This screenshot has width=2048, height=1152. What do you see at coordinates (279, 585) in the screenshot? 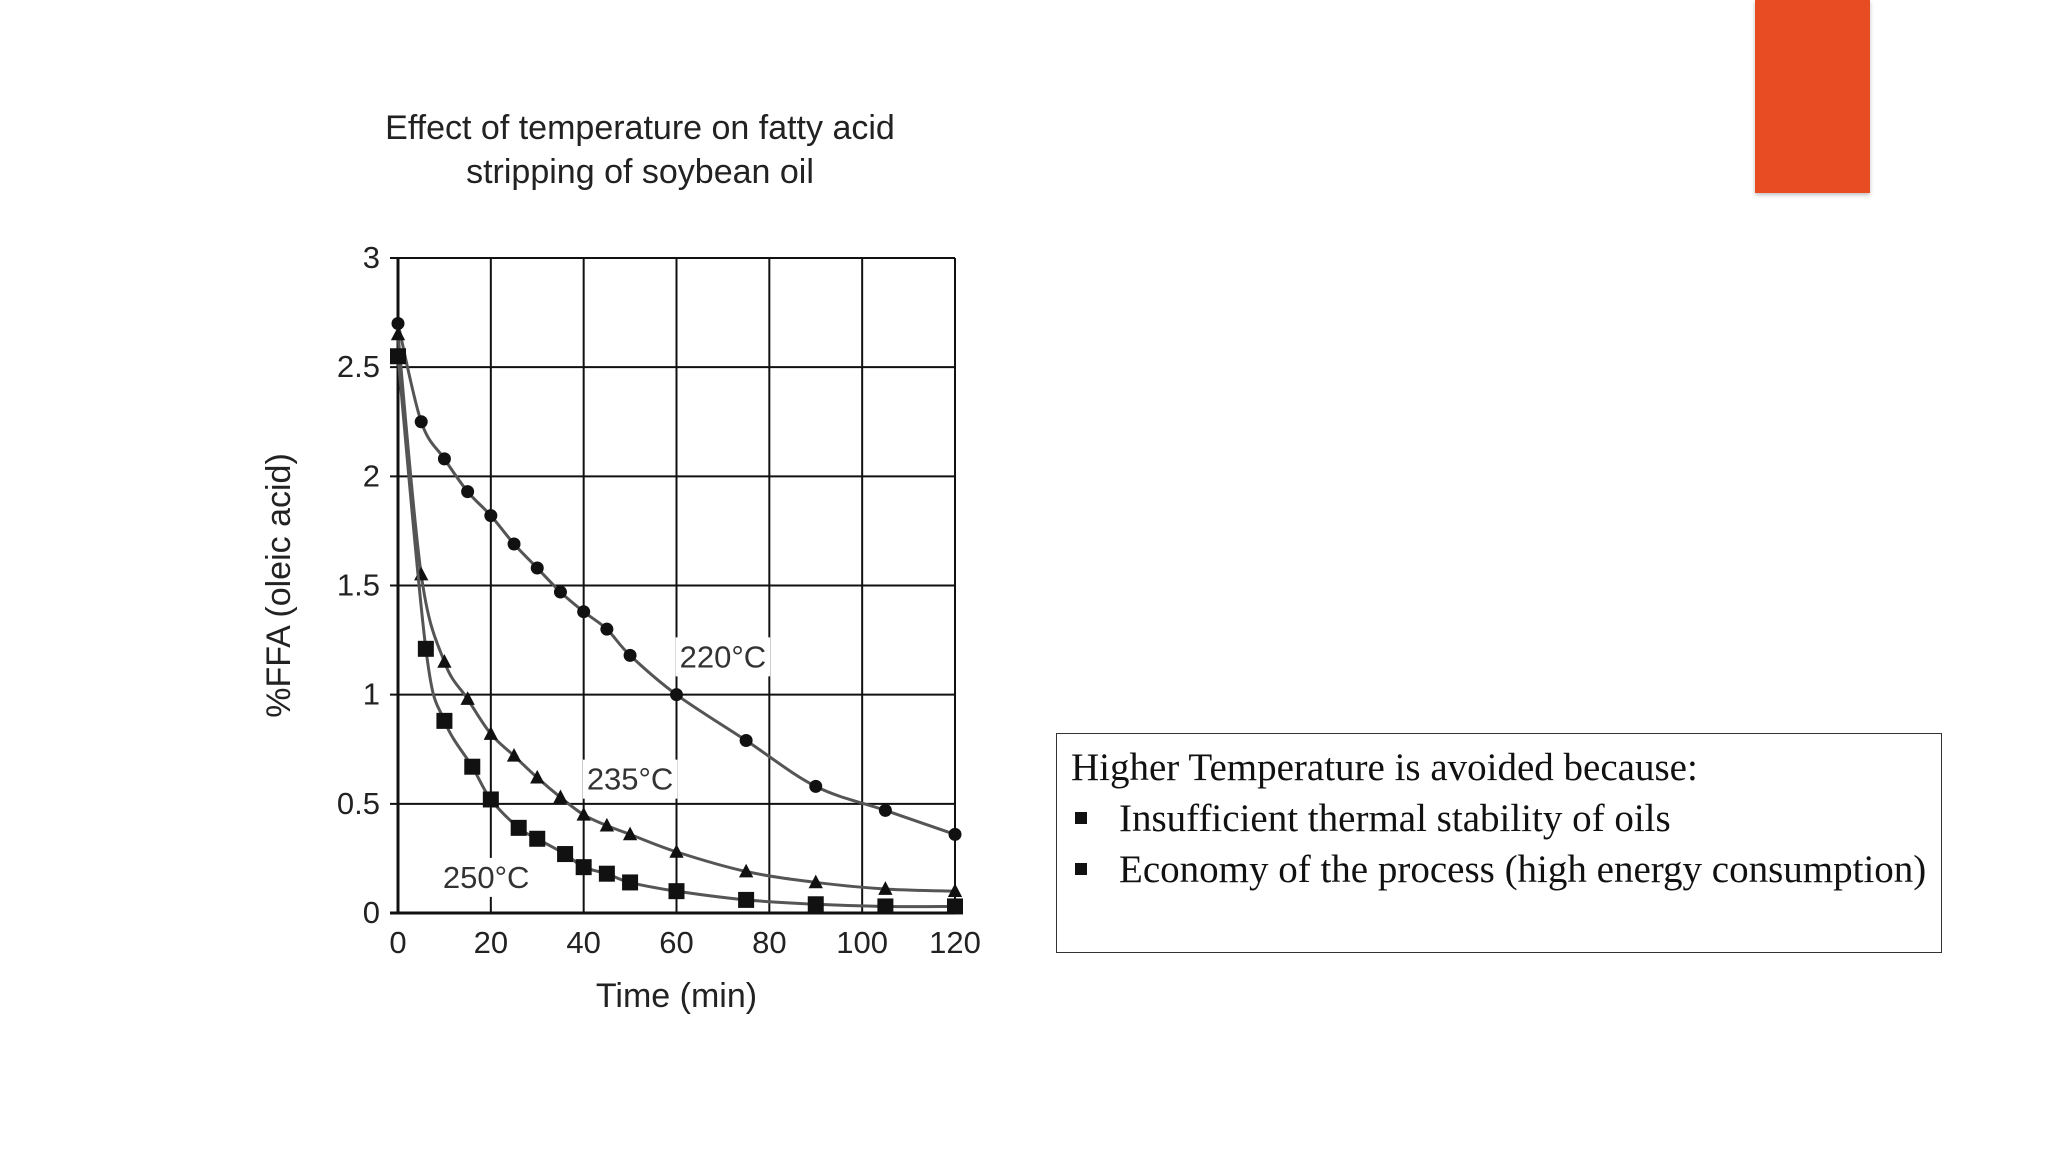
I see `y-axis-label: %FFA (oleic acid)` at bounding box center [279, 585].